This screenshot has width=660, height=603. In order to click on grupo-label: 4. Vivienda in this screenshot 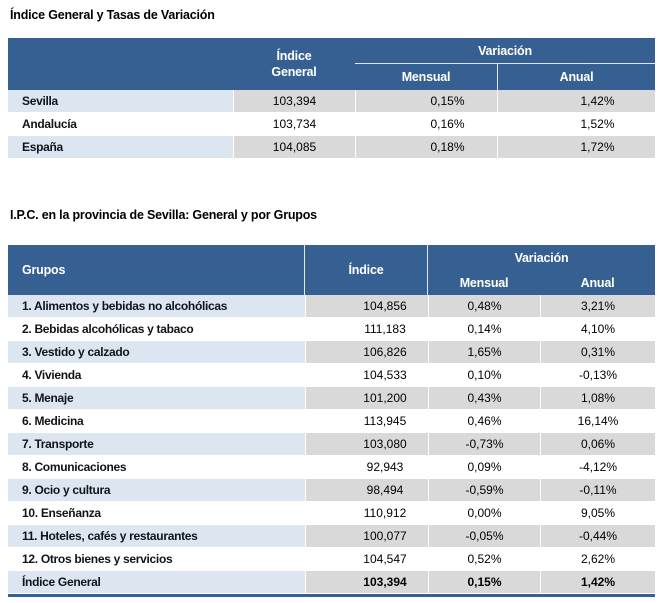, I will do `click(156, 375)`.